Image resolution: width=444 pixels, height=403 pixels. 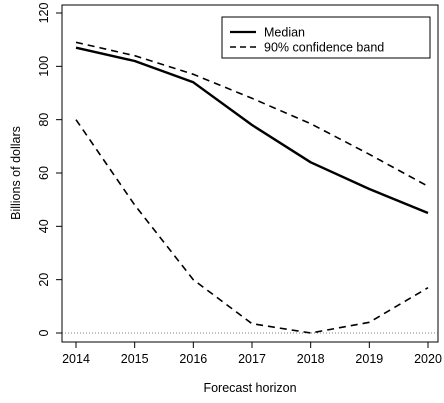 What do you see at coordinates (44, 173) in the screenshot?
I see `y-tick-label: 60` at bounding box center [44, 173].